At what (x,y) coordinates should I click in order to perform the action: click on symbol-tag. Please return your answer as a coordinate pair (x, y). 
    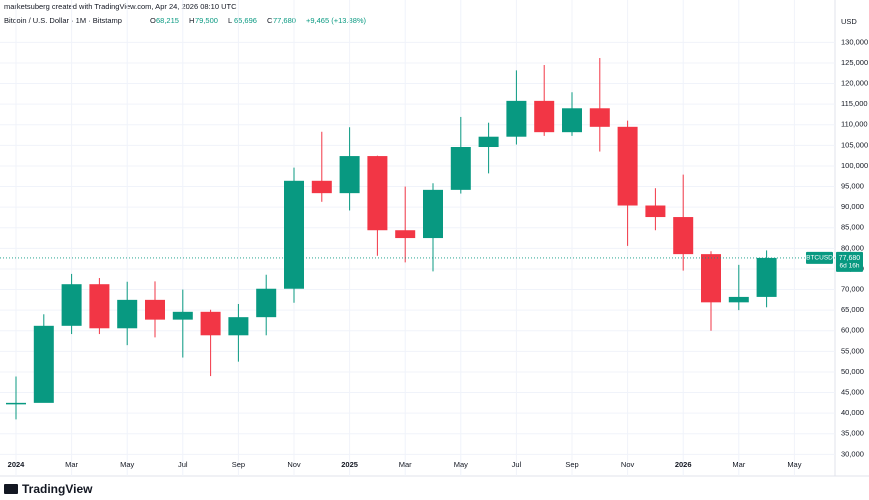
    Looking at the image, I should click on (819, 257).